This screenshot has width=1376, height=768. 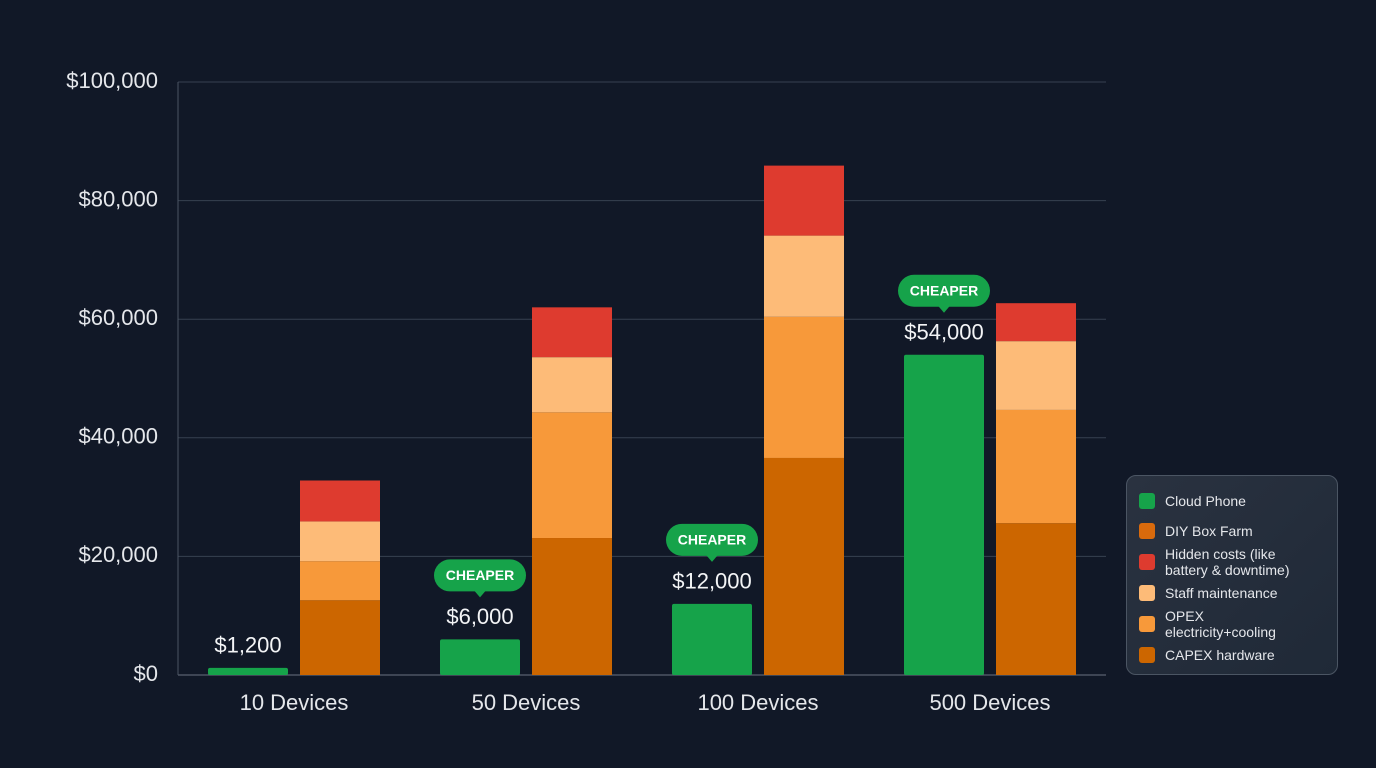 I want to click on legend-item: Cloud Phone, so click(x=1232, y=501).